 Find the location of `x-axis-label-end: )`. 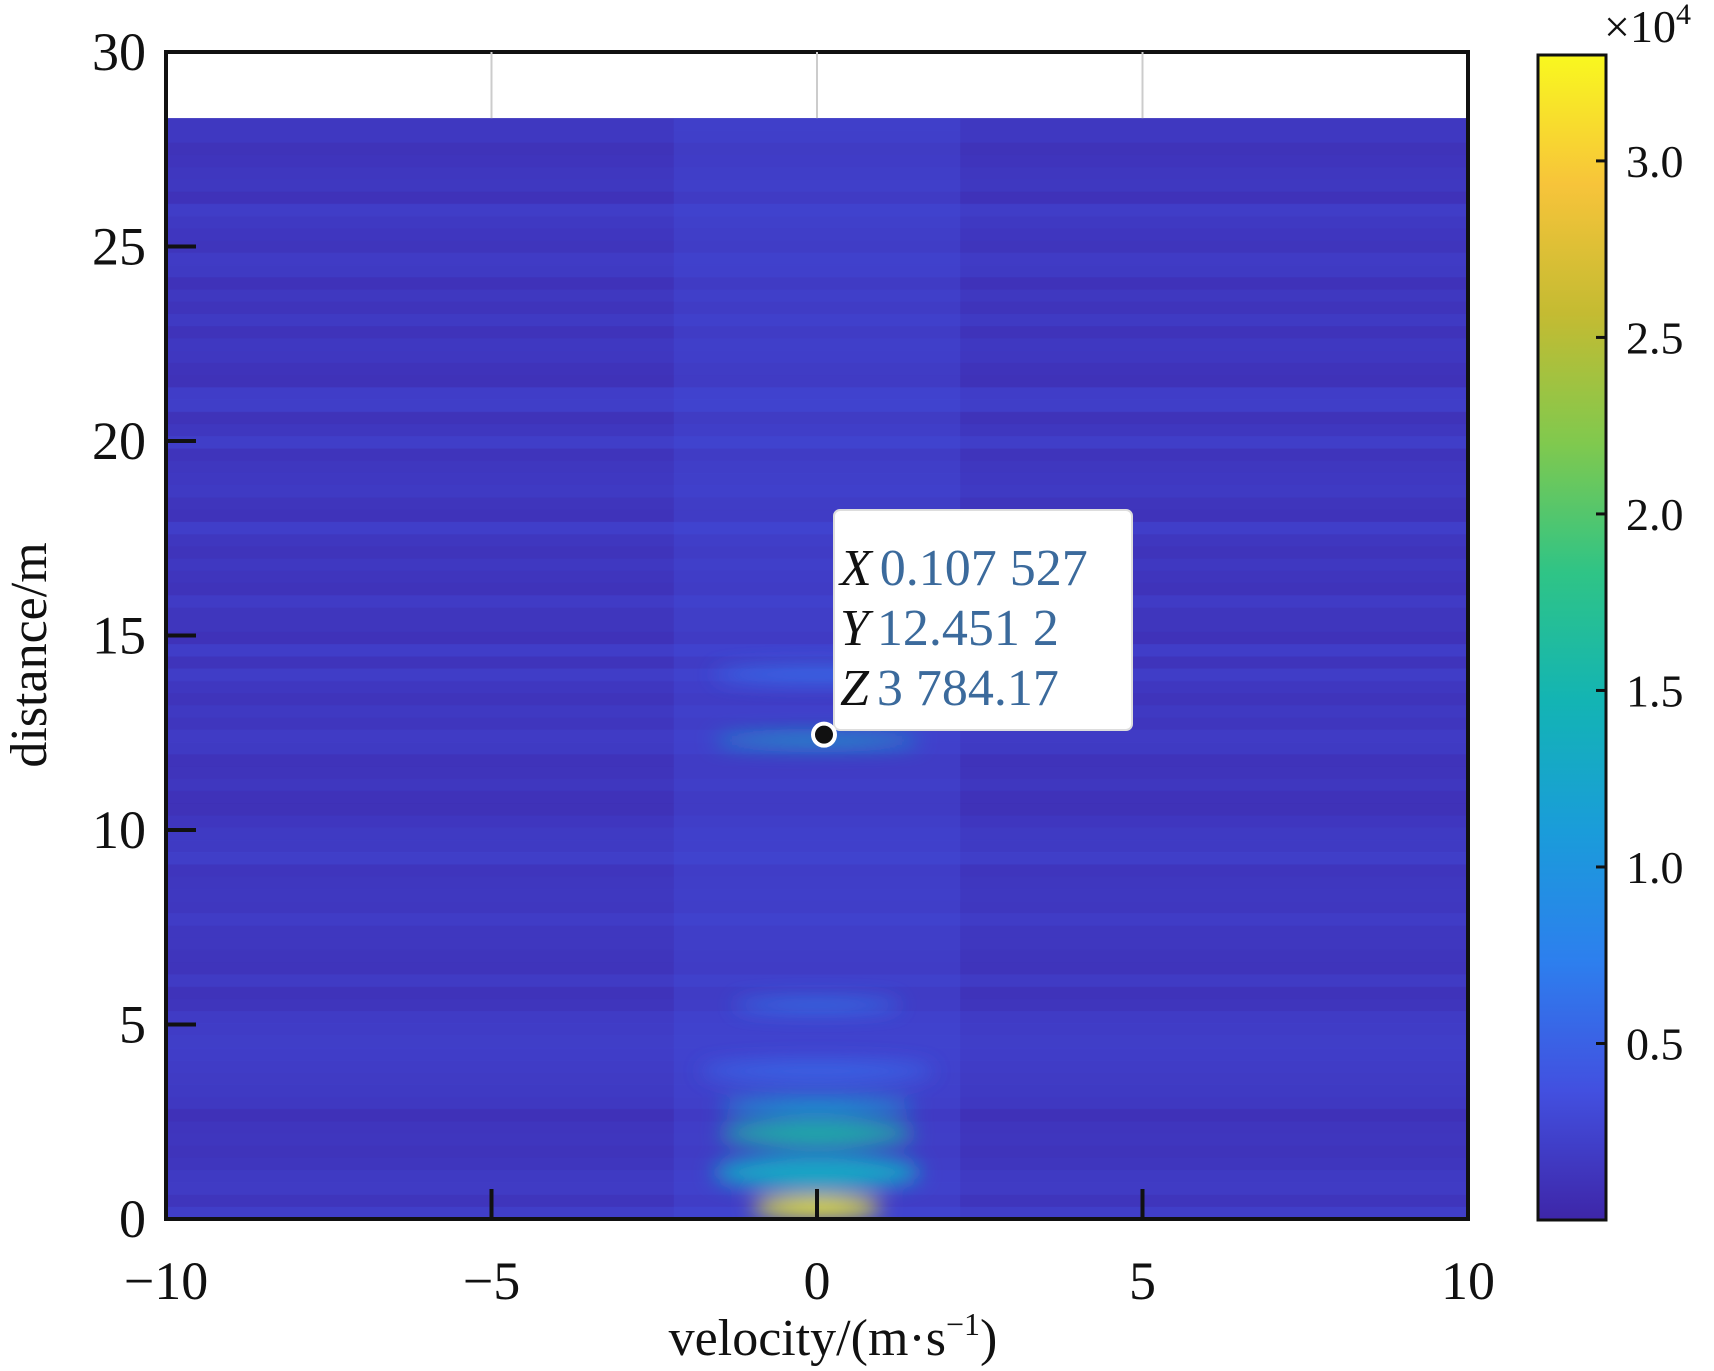

x-axis-label-end: ) is located at coordinates (988, 1338).